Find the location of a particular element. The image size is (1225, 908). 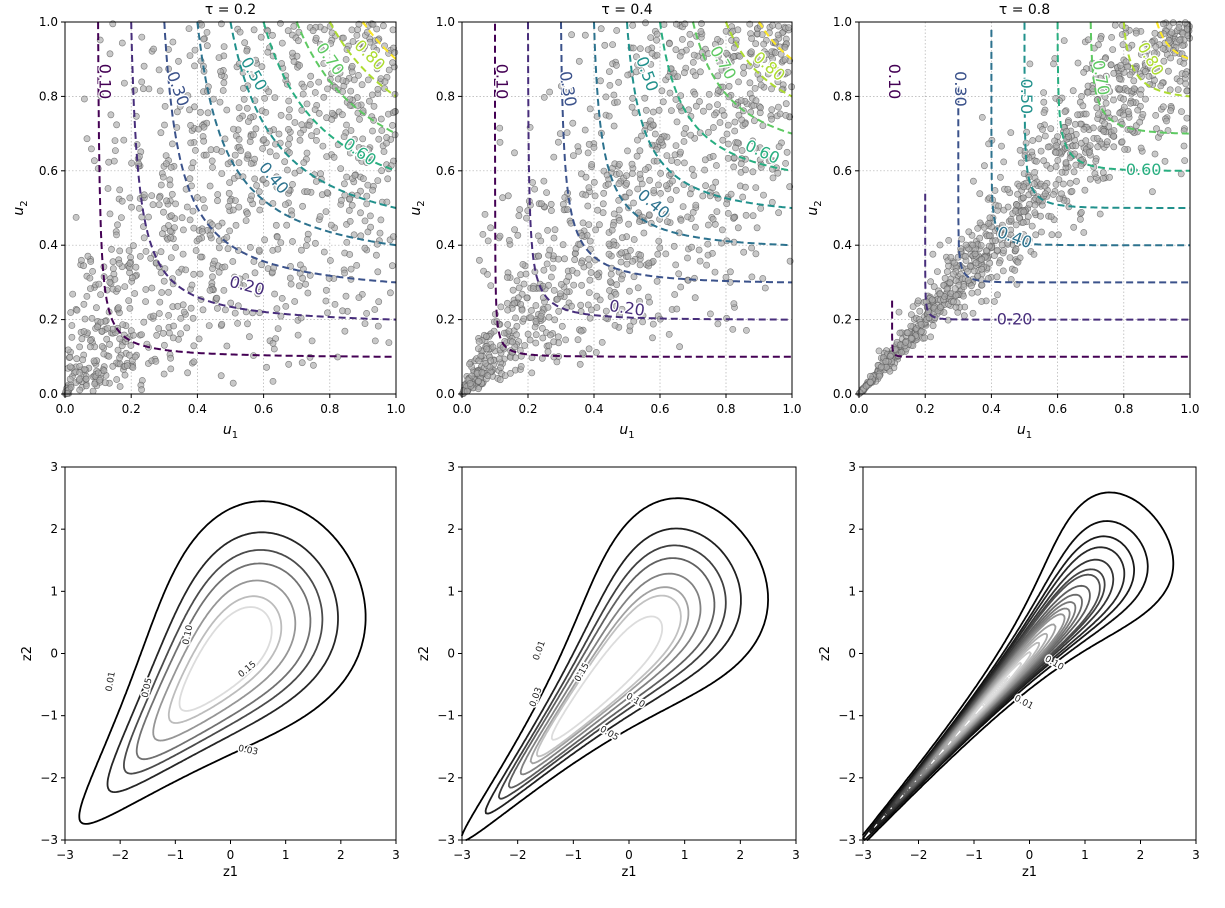

density-tau-0.8-x-tick-label: 0 is located at coordinates (1030, 855).